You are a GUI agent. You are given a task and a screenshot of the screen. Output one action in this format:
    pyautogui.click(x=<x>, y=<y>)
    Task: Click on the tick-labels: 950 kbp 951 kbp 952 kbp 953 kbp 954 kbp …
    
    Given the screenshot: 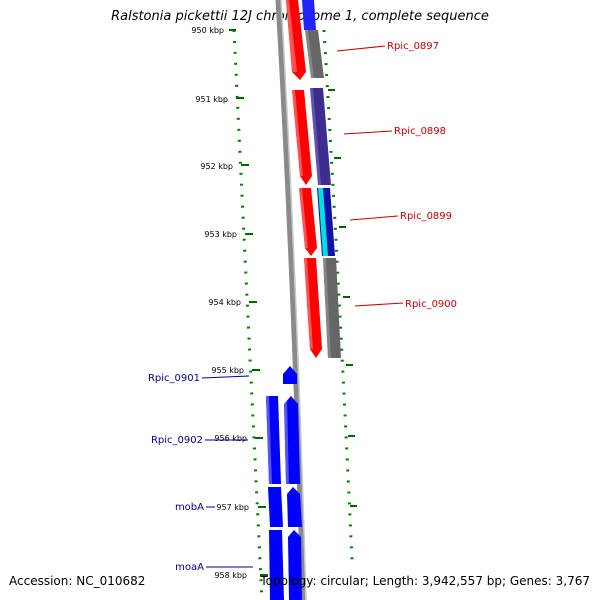 What is the action you would take?
    pyautogui.click(x=220, y=303)
    